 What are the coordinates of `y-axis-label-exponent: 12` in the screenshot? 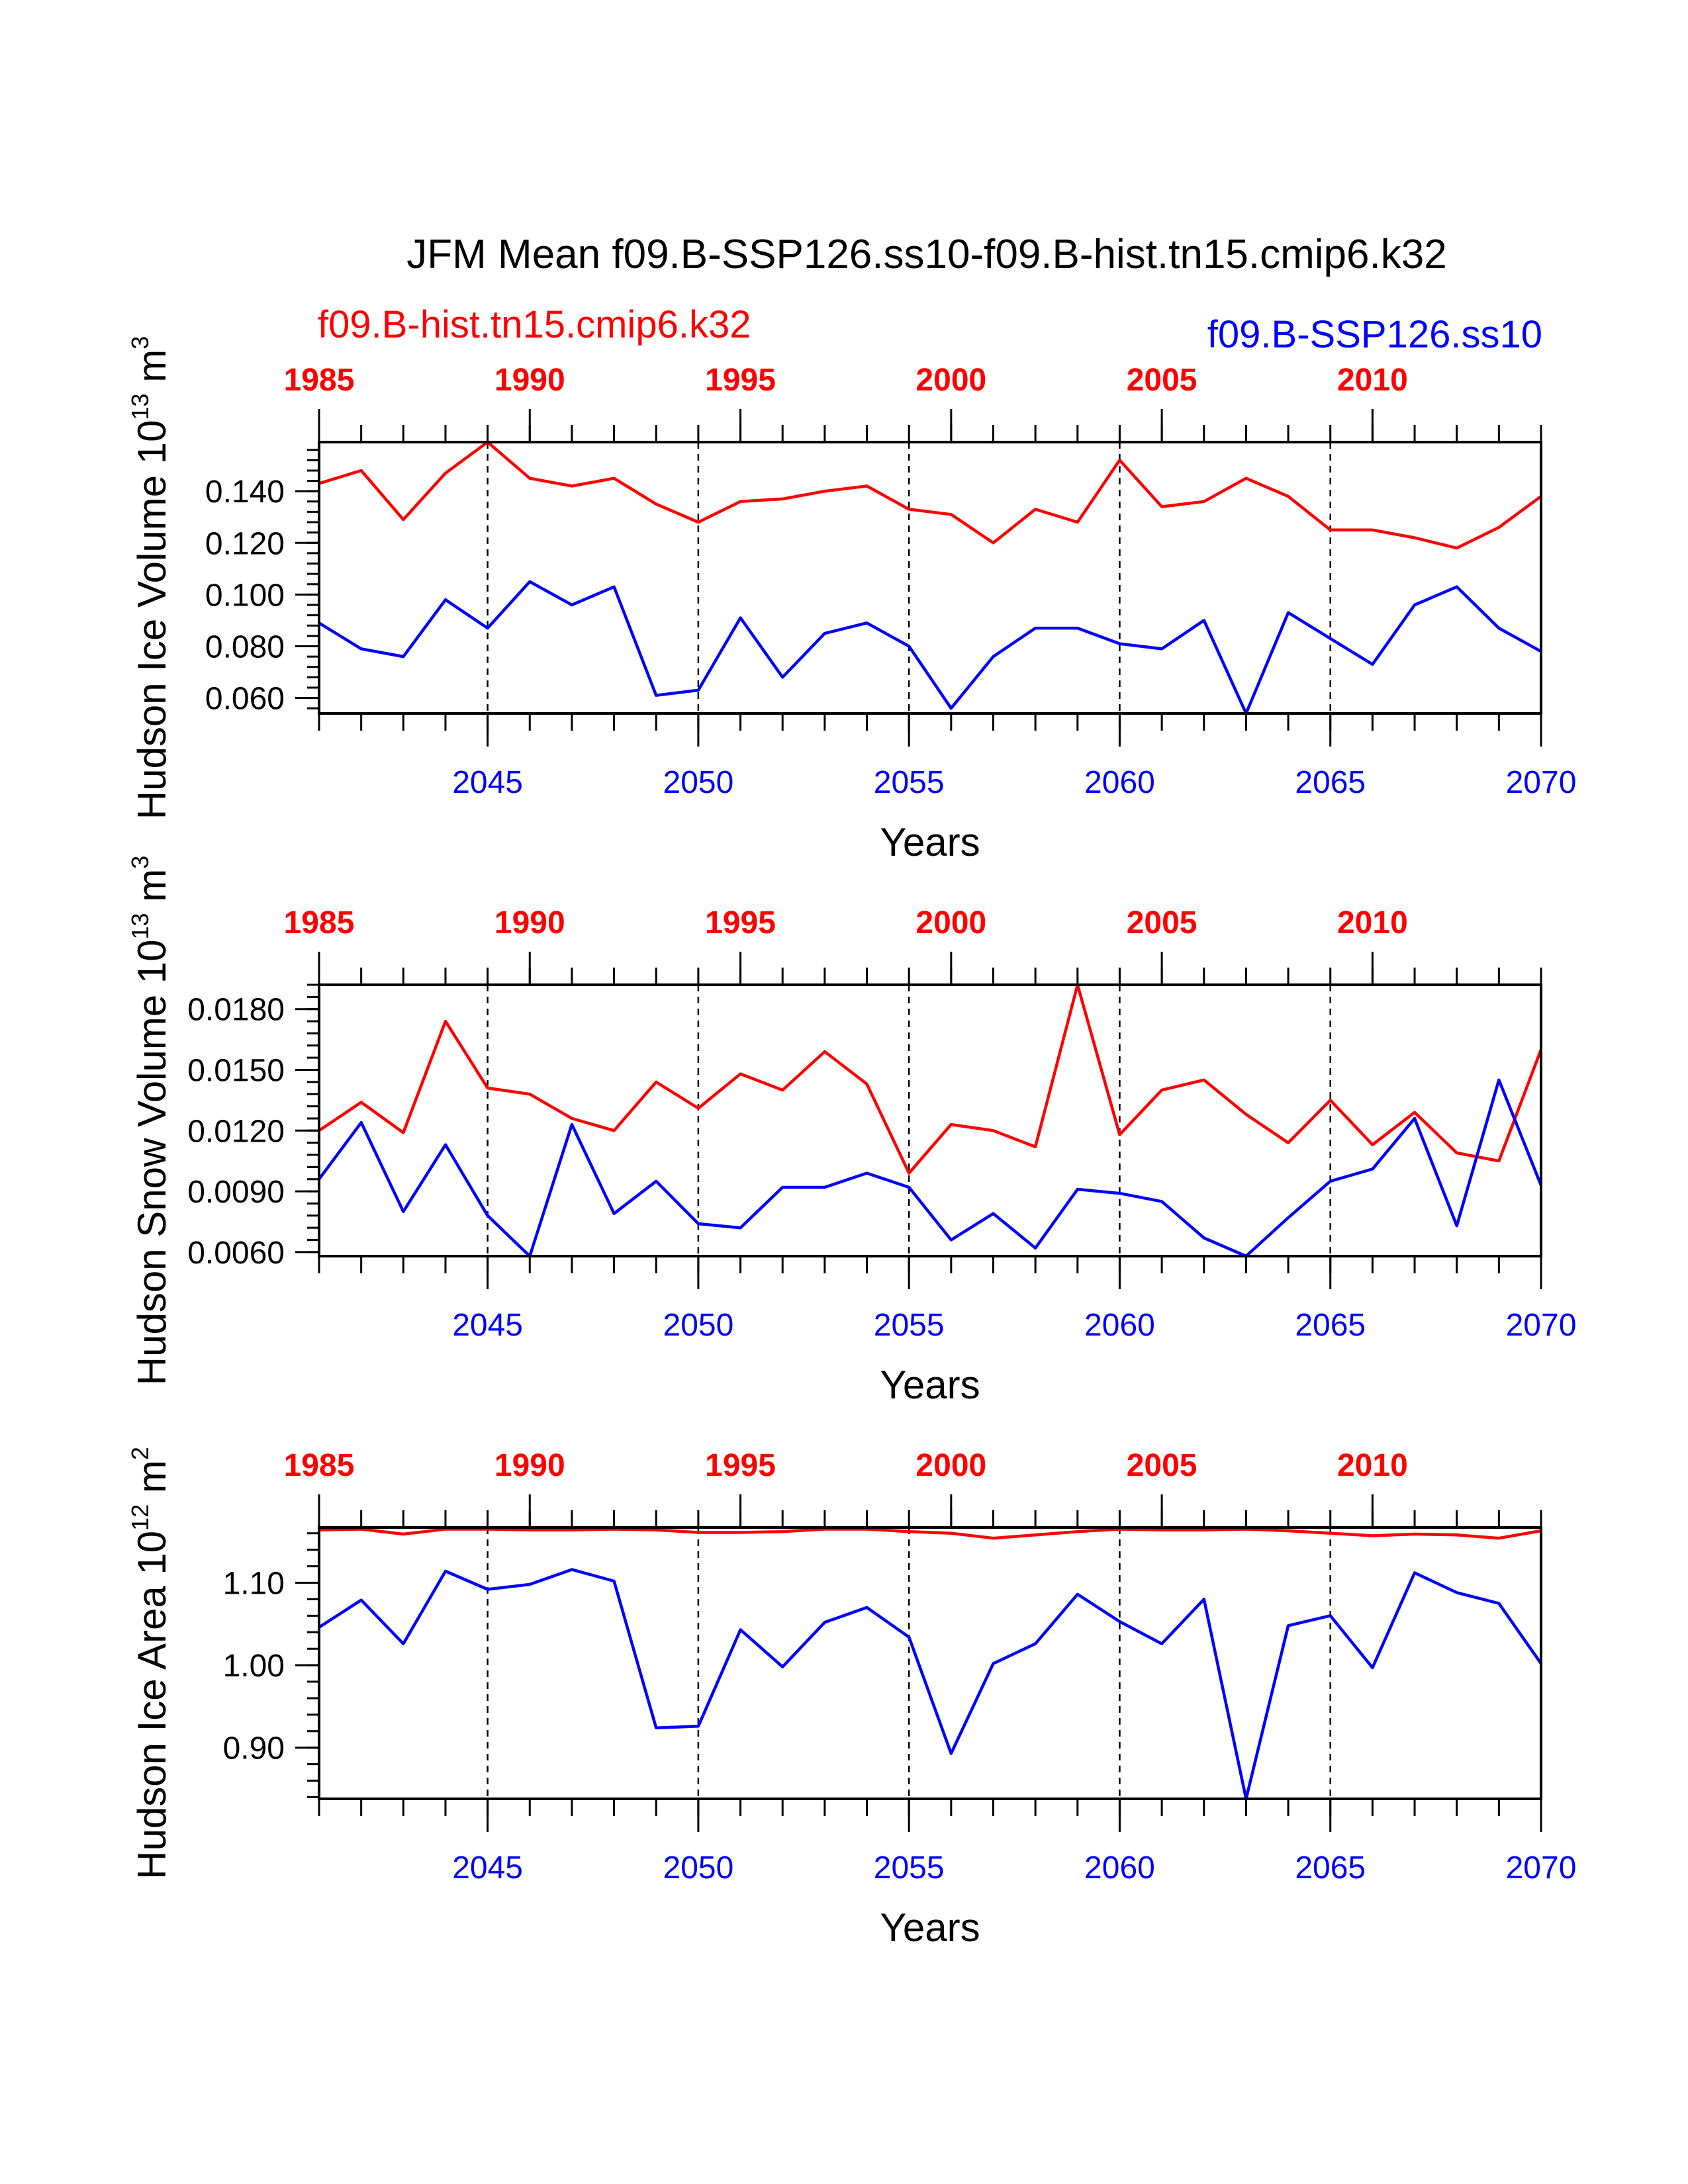 It's located at (140, 1517).